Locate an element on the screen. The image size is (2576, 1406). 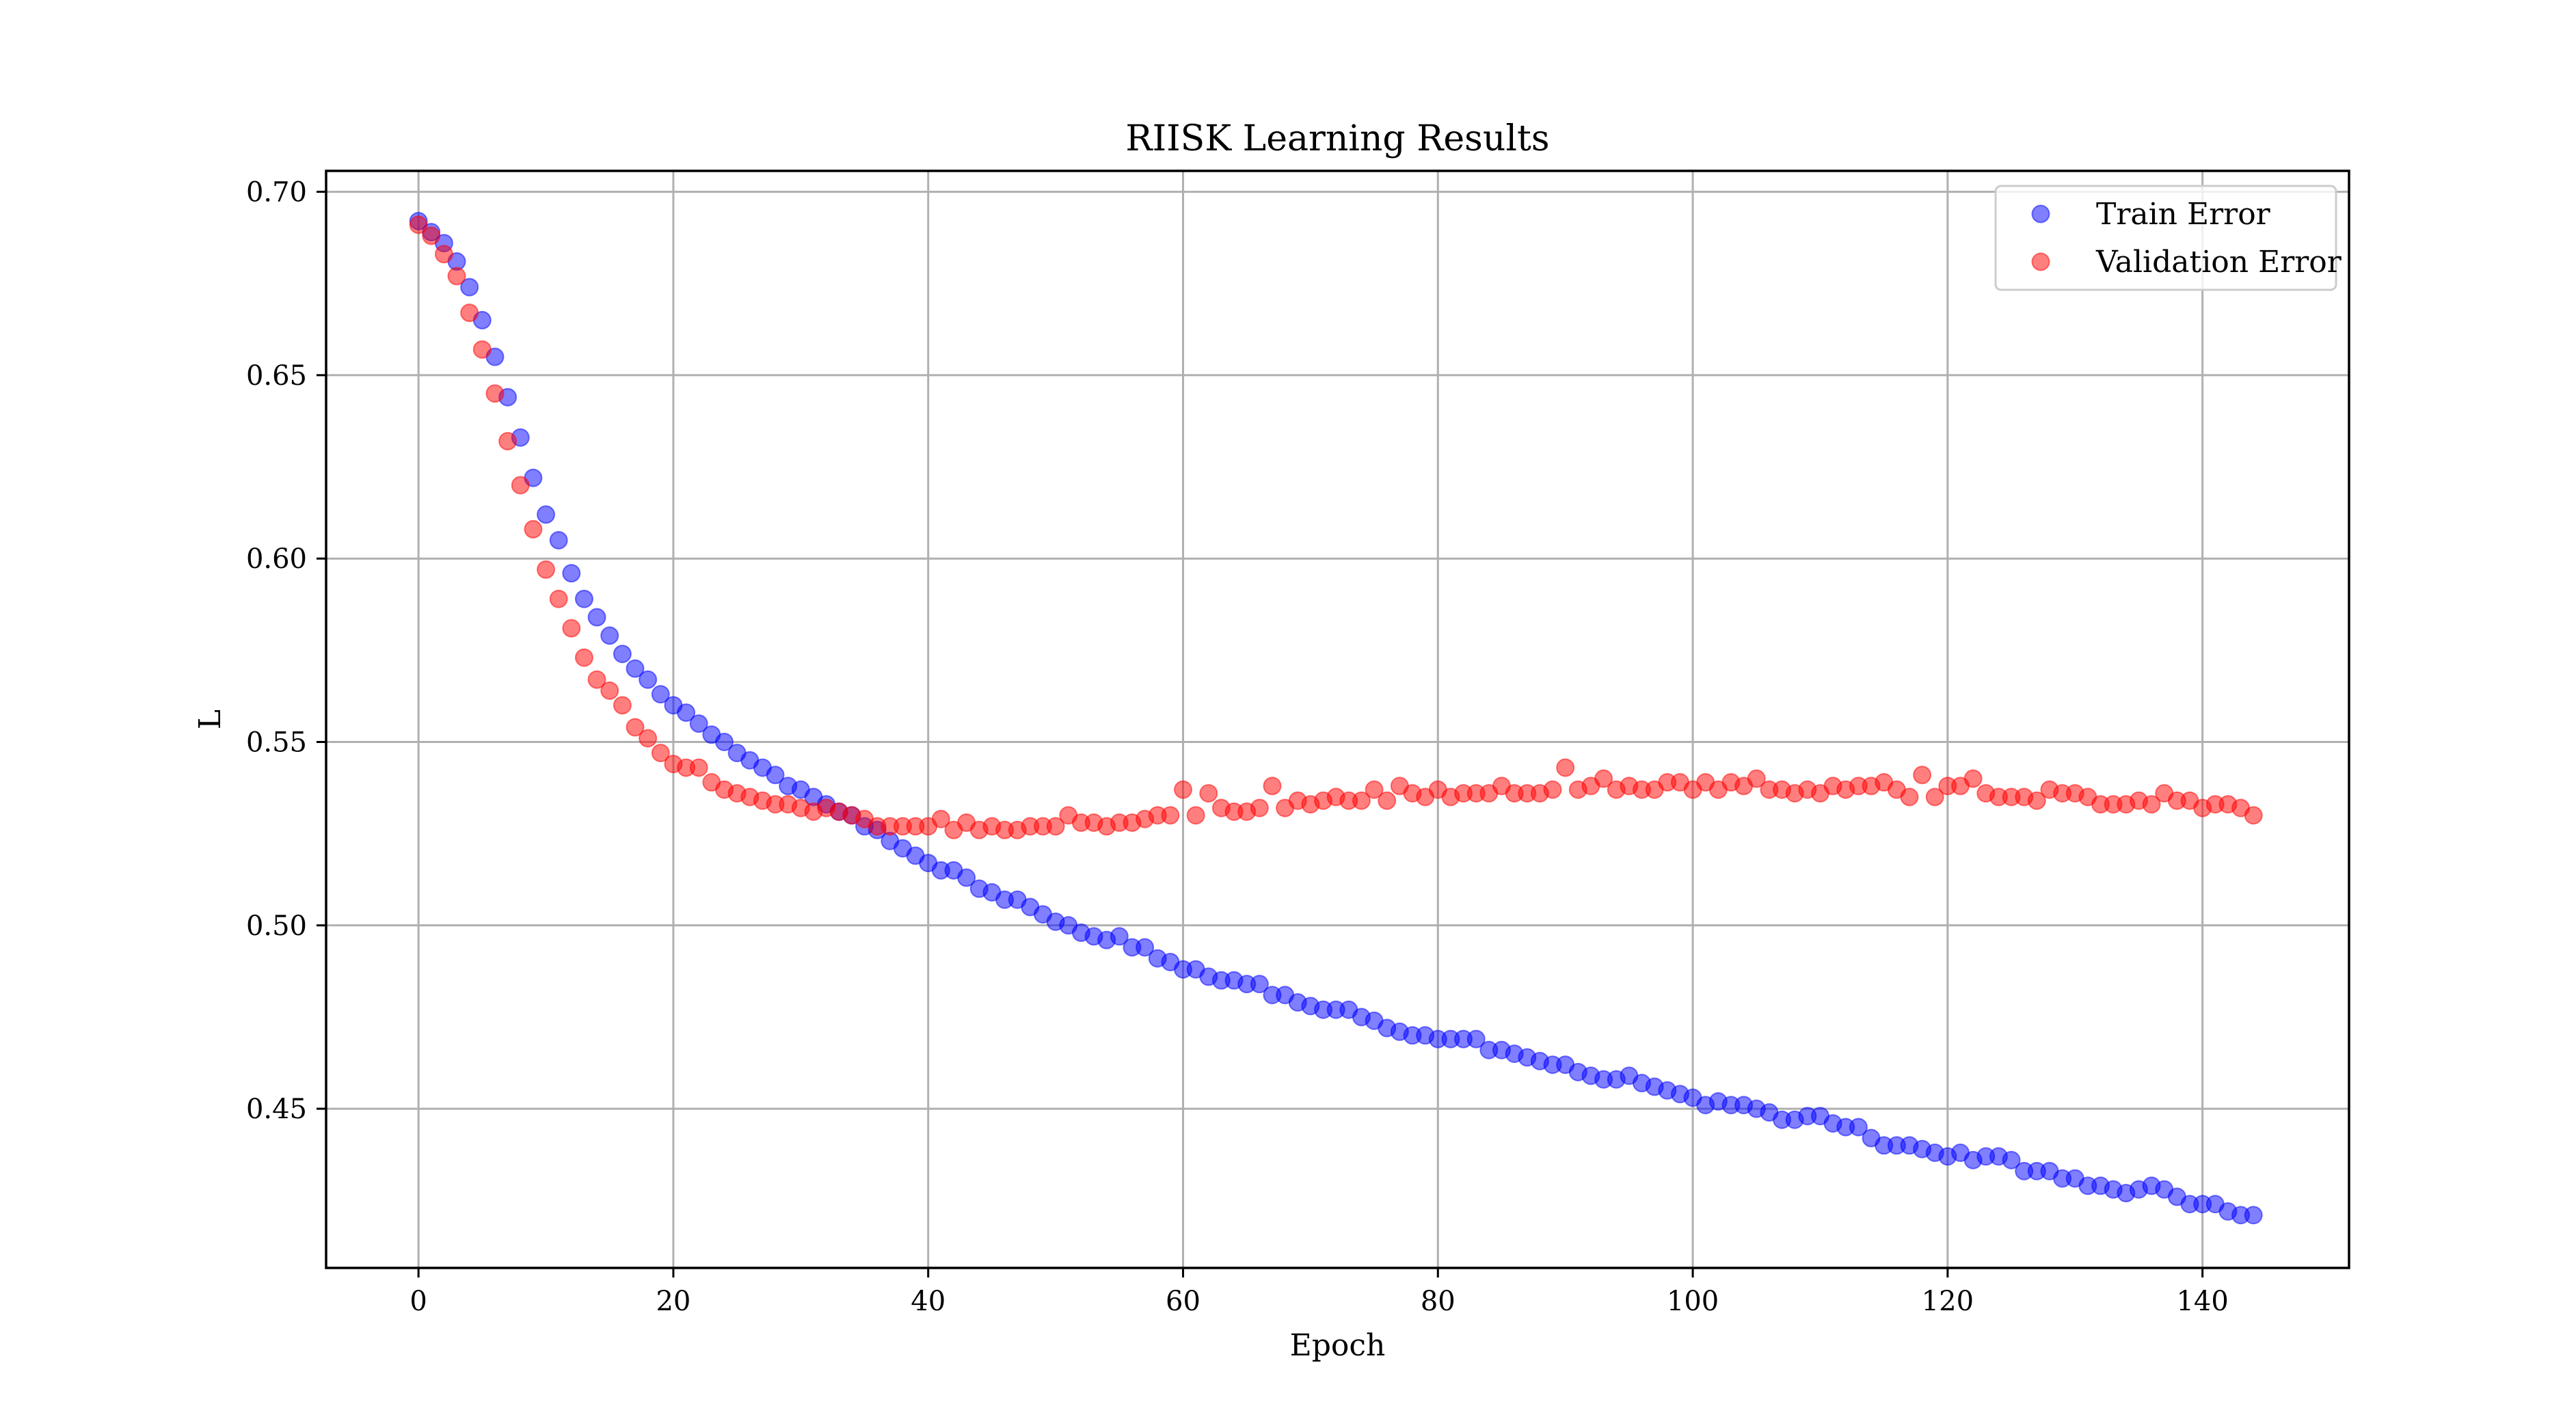
y-tick-label: 0.60 is located at coordinates (276, 559).